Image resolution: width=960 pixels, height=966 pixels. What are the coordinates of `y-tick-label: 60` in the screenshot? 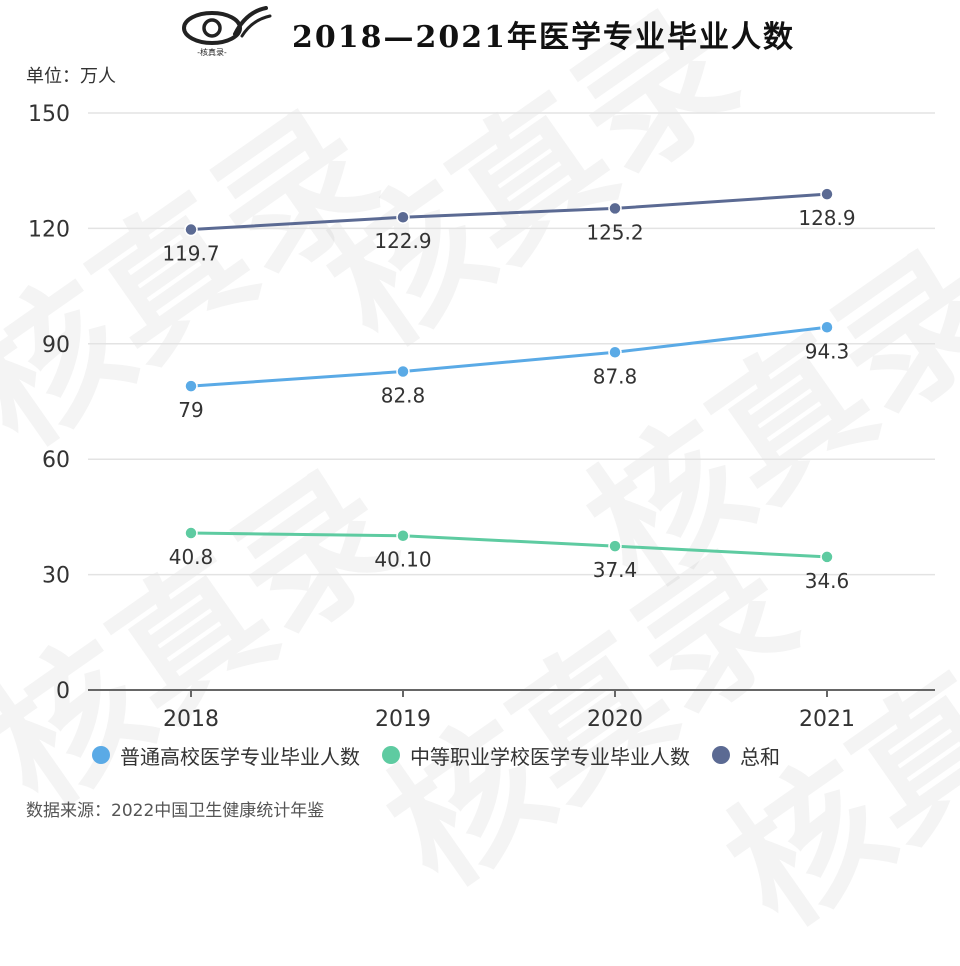 It's located at (56, 460).